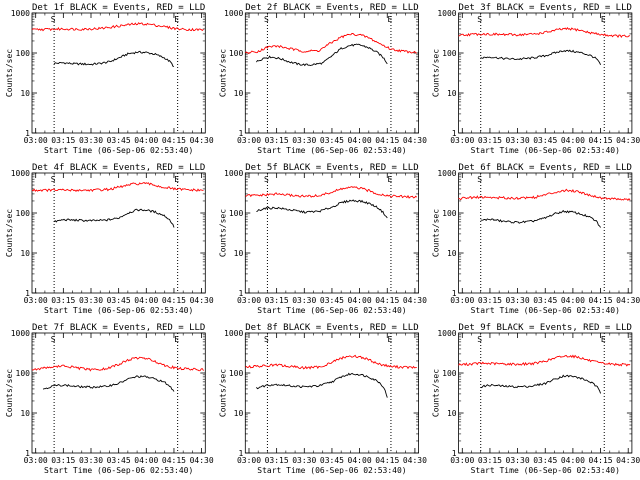  Describe the element at coordinates (545, 328) in the screenshot. I see `chart-title: Det 9f BLACK = Events, RED = LLD` at that location.